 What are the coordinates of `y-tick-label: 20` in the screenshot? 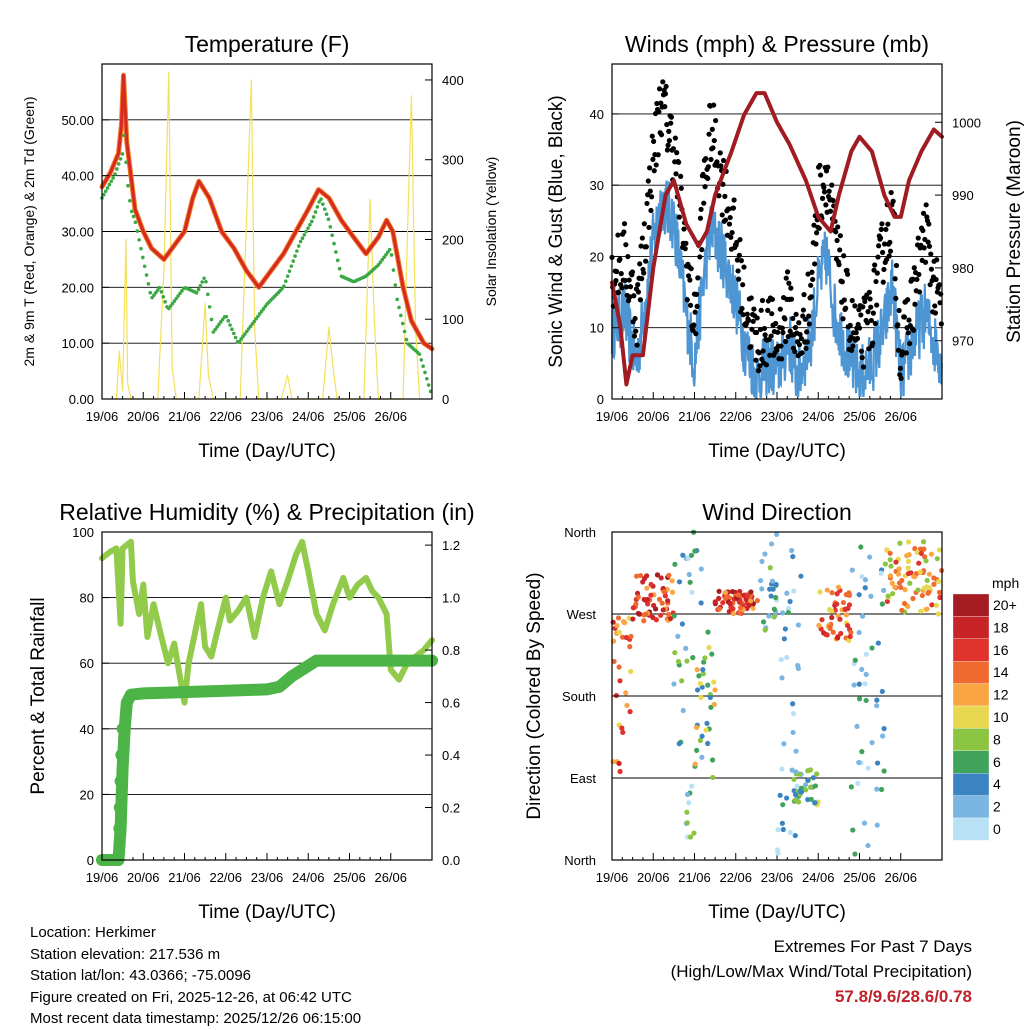 It's located at (87, 794).